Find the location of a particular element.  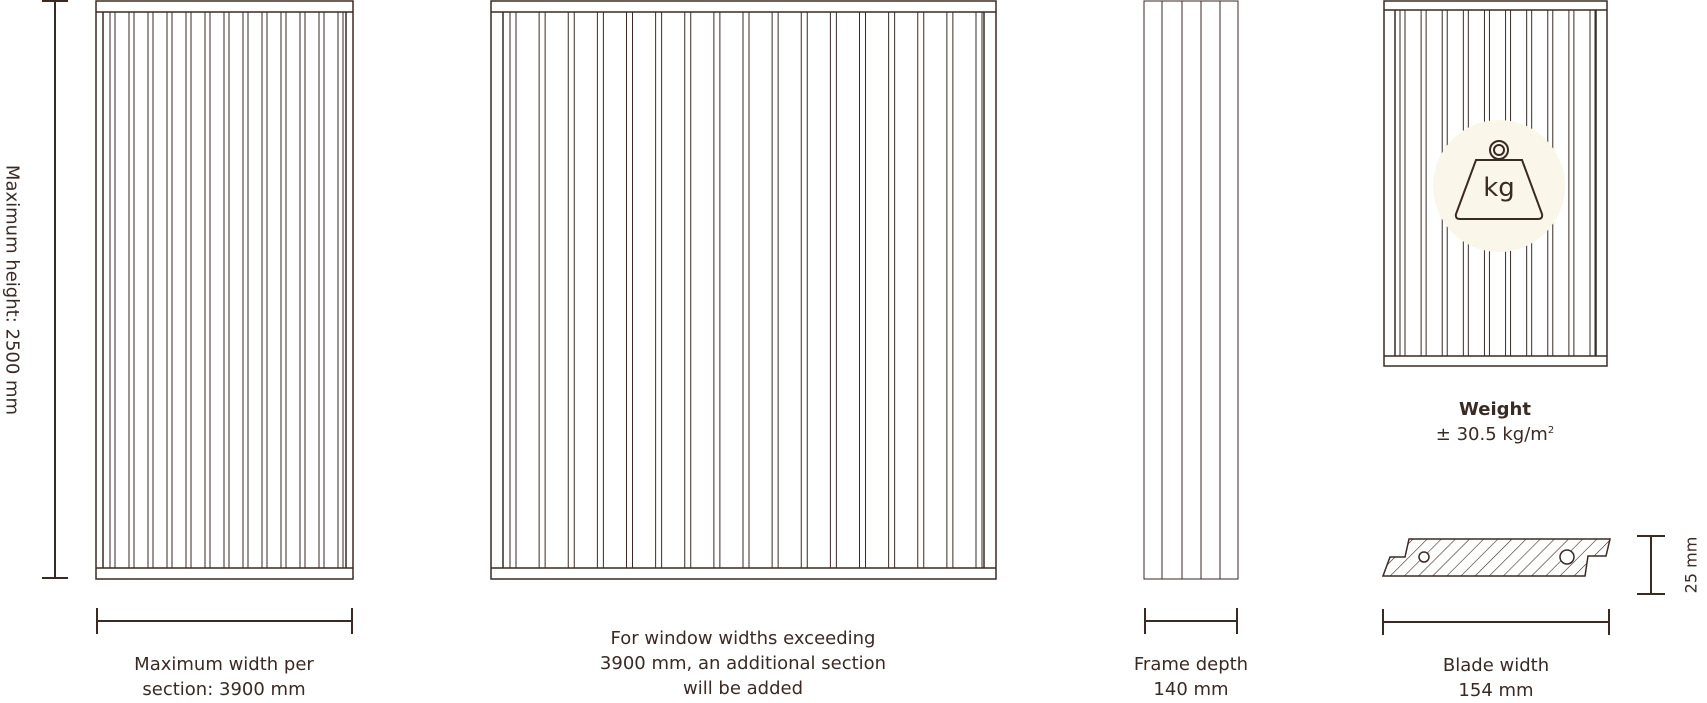

wide-window-note-line3: will be added is located at coordinates (743, 688).